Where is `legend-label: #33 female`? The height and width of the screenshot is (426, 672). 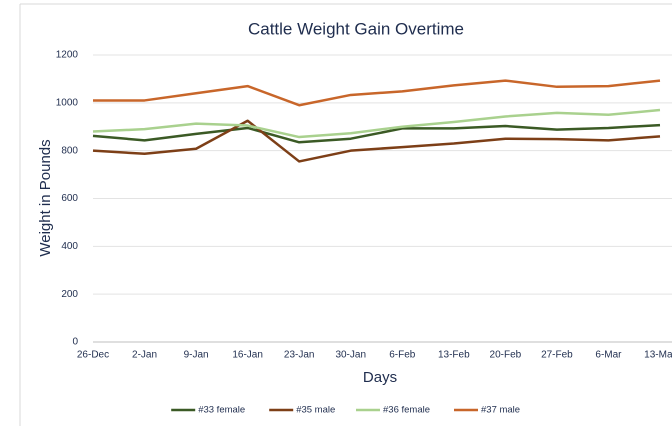
legend-label: #33 female is located at coordinates (221, 410).